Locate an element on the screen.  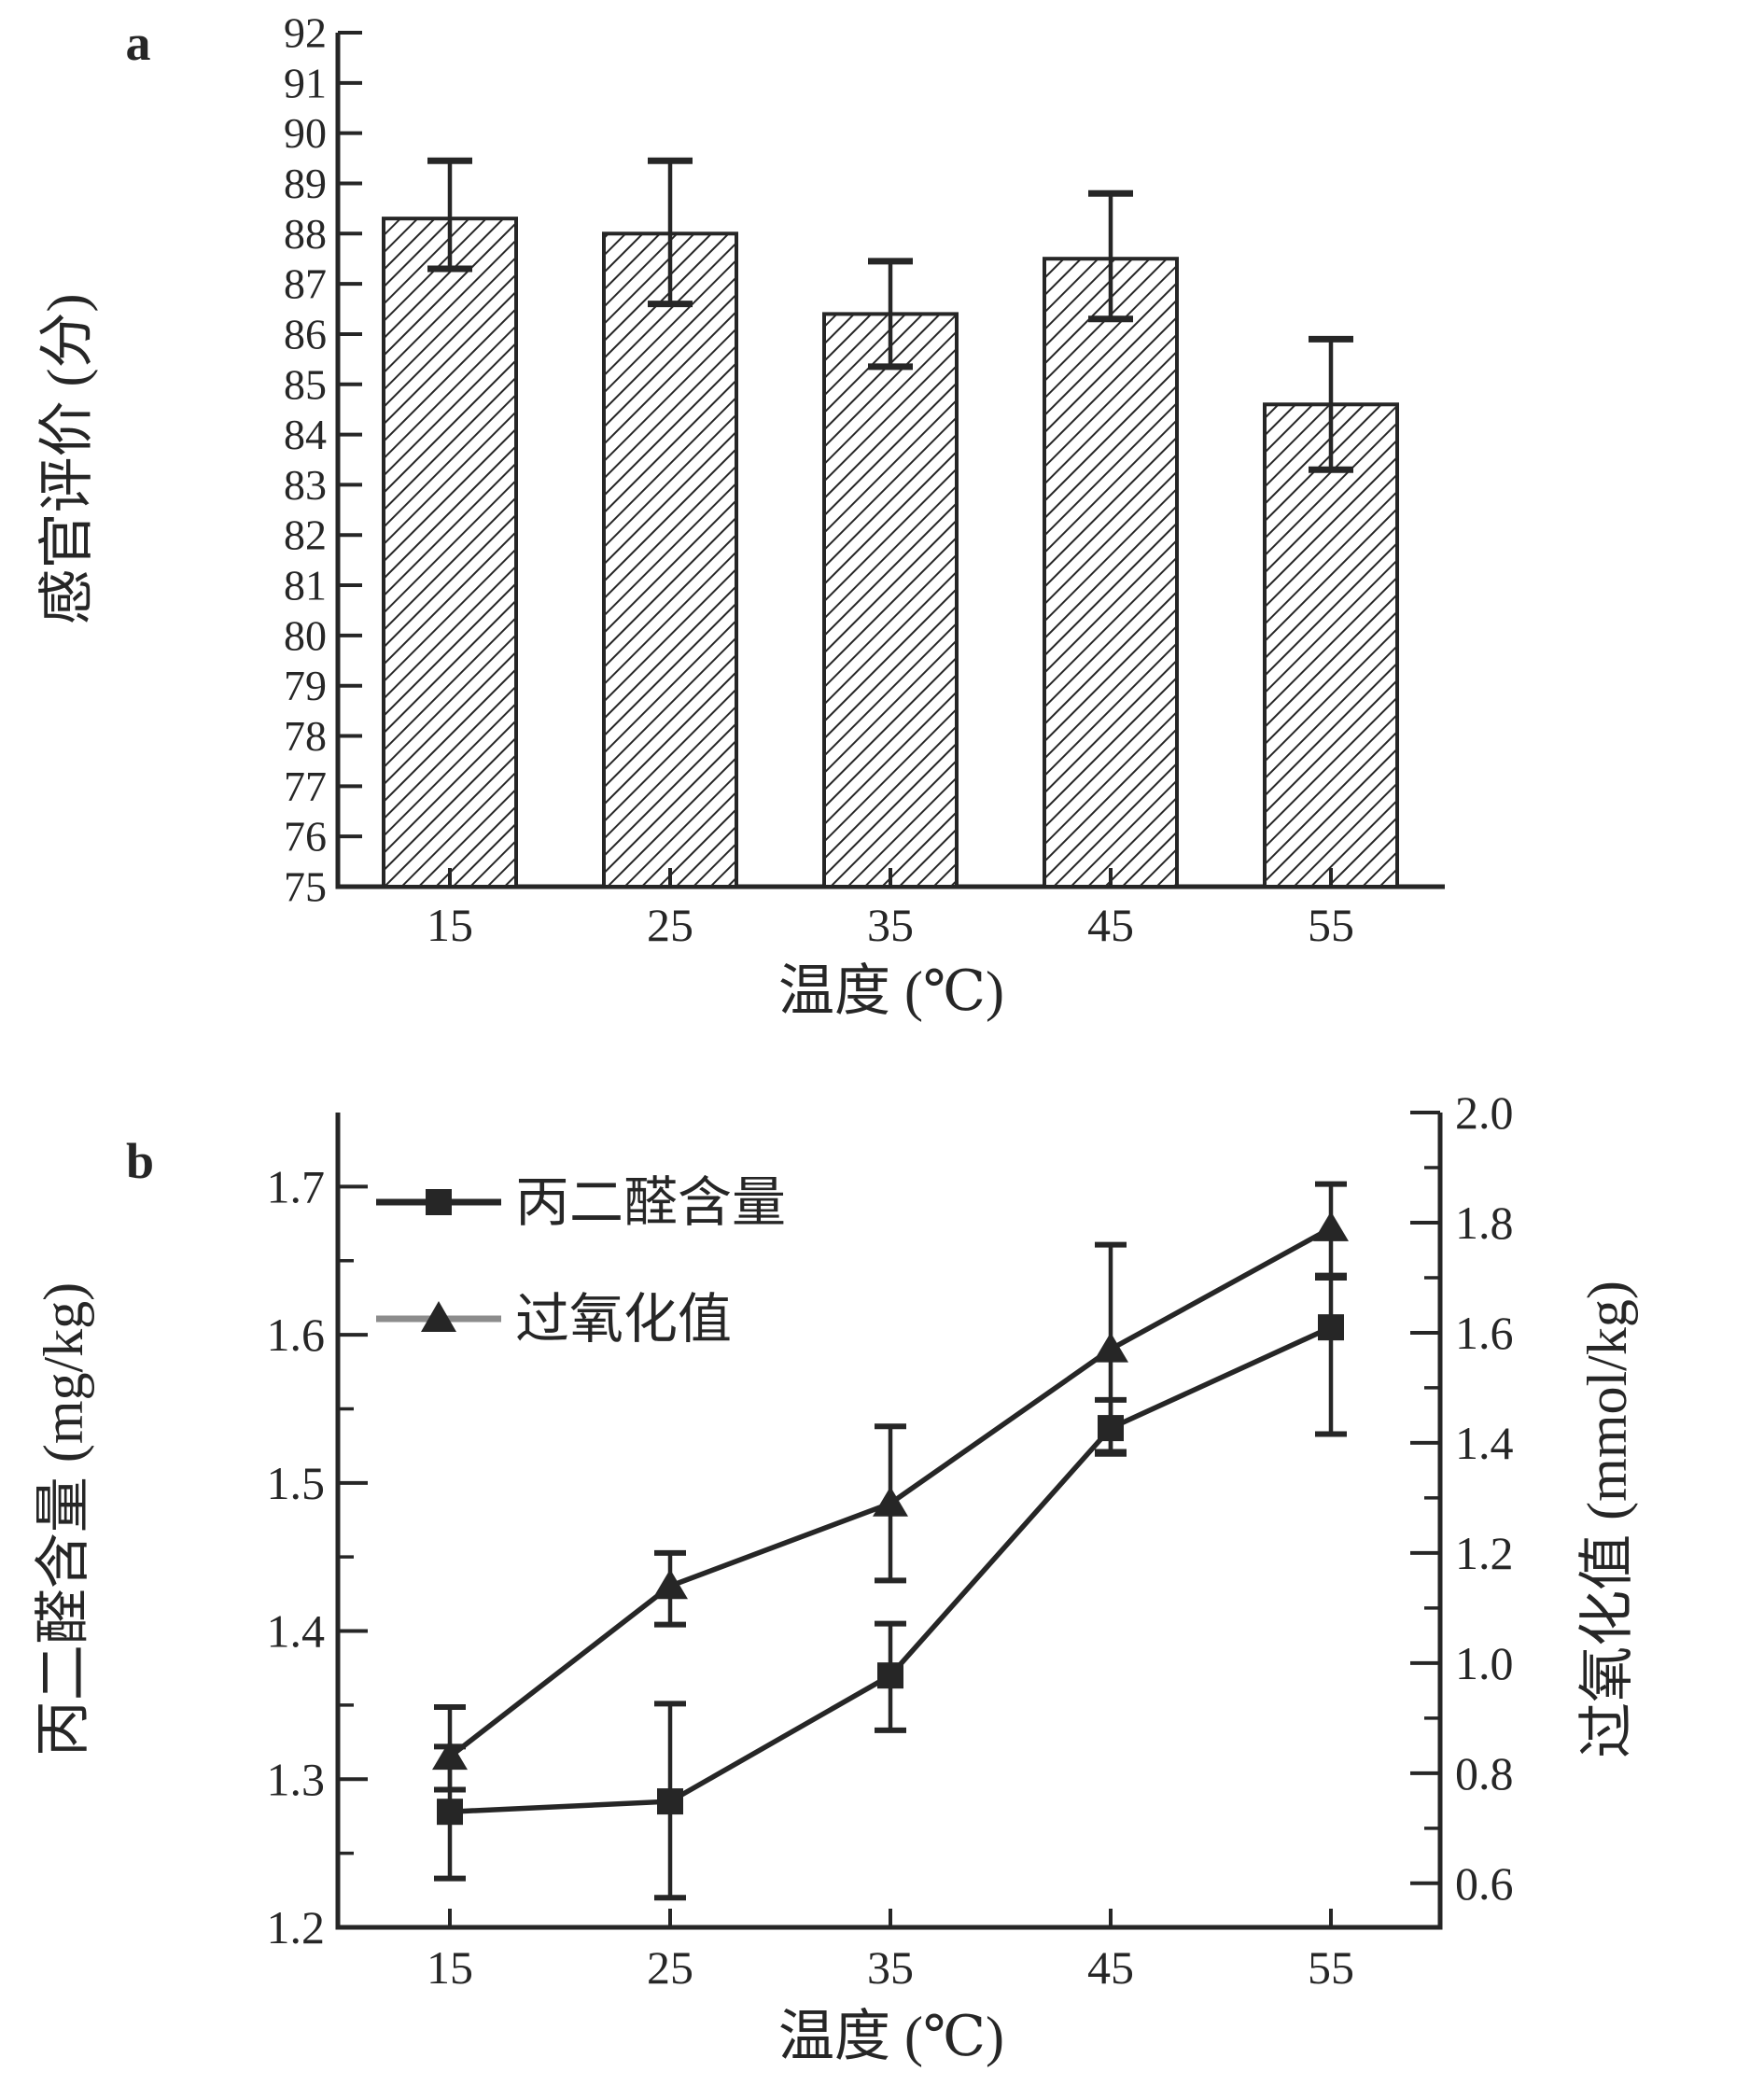
y-tick-label: 84 is located at coordinates (305, 434).